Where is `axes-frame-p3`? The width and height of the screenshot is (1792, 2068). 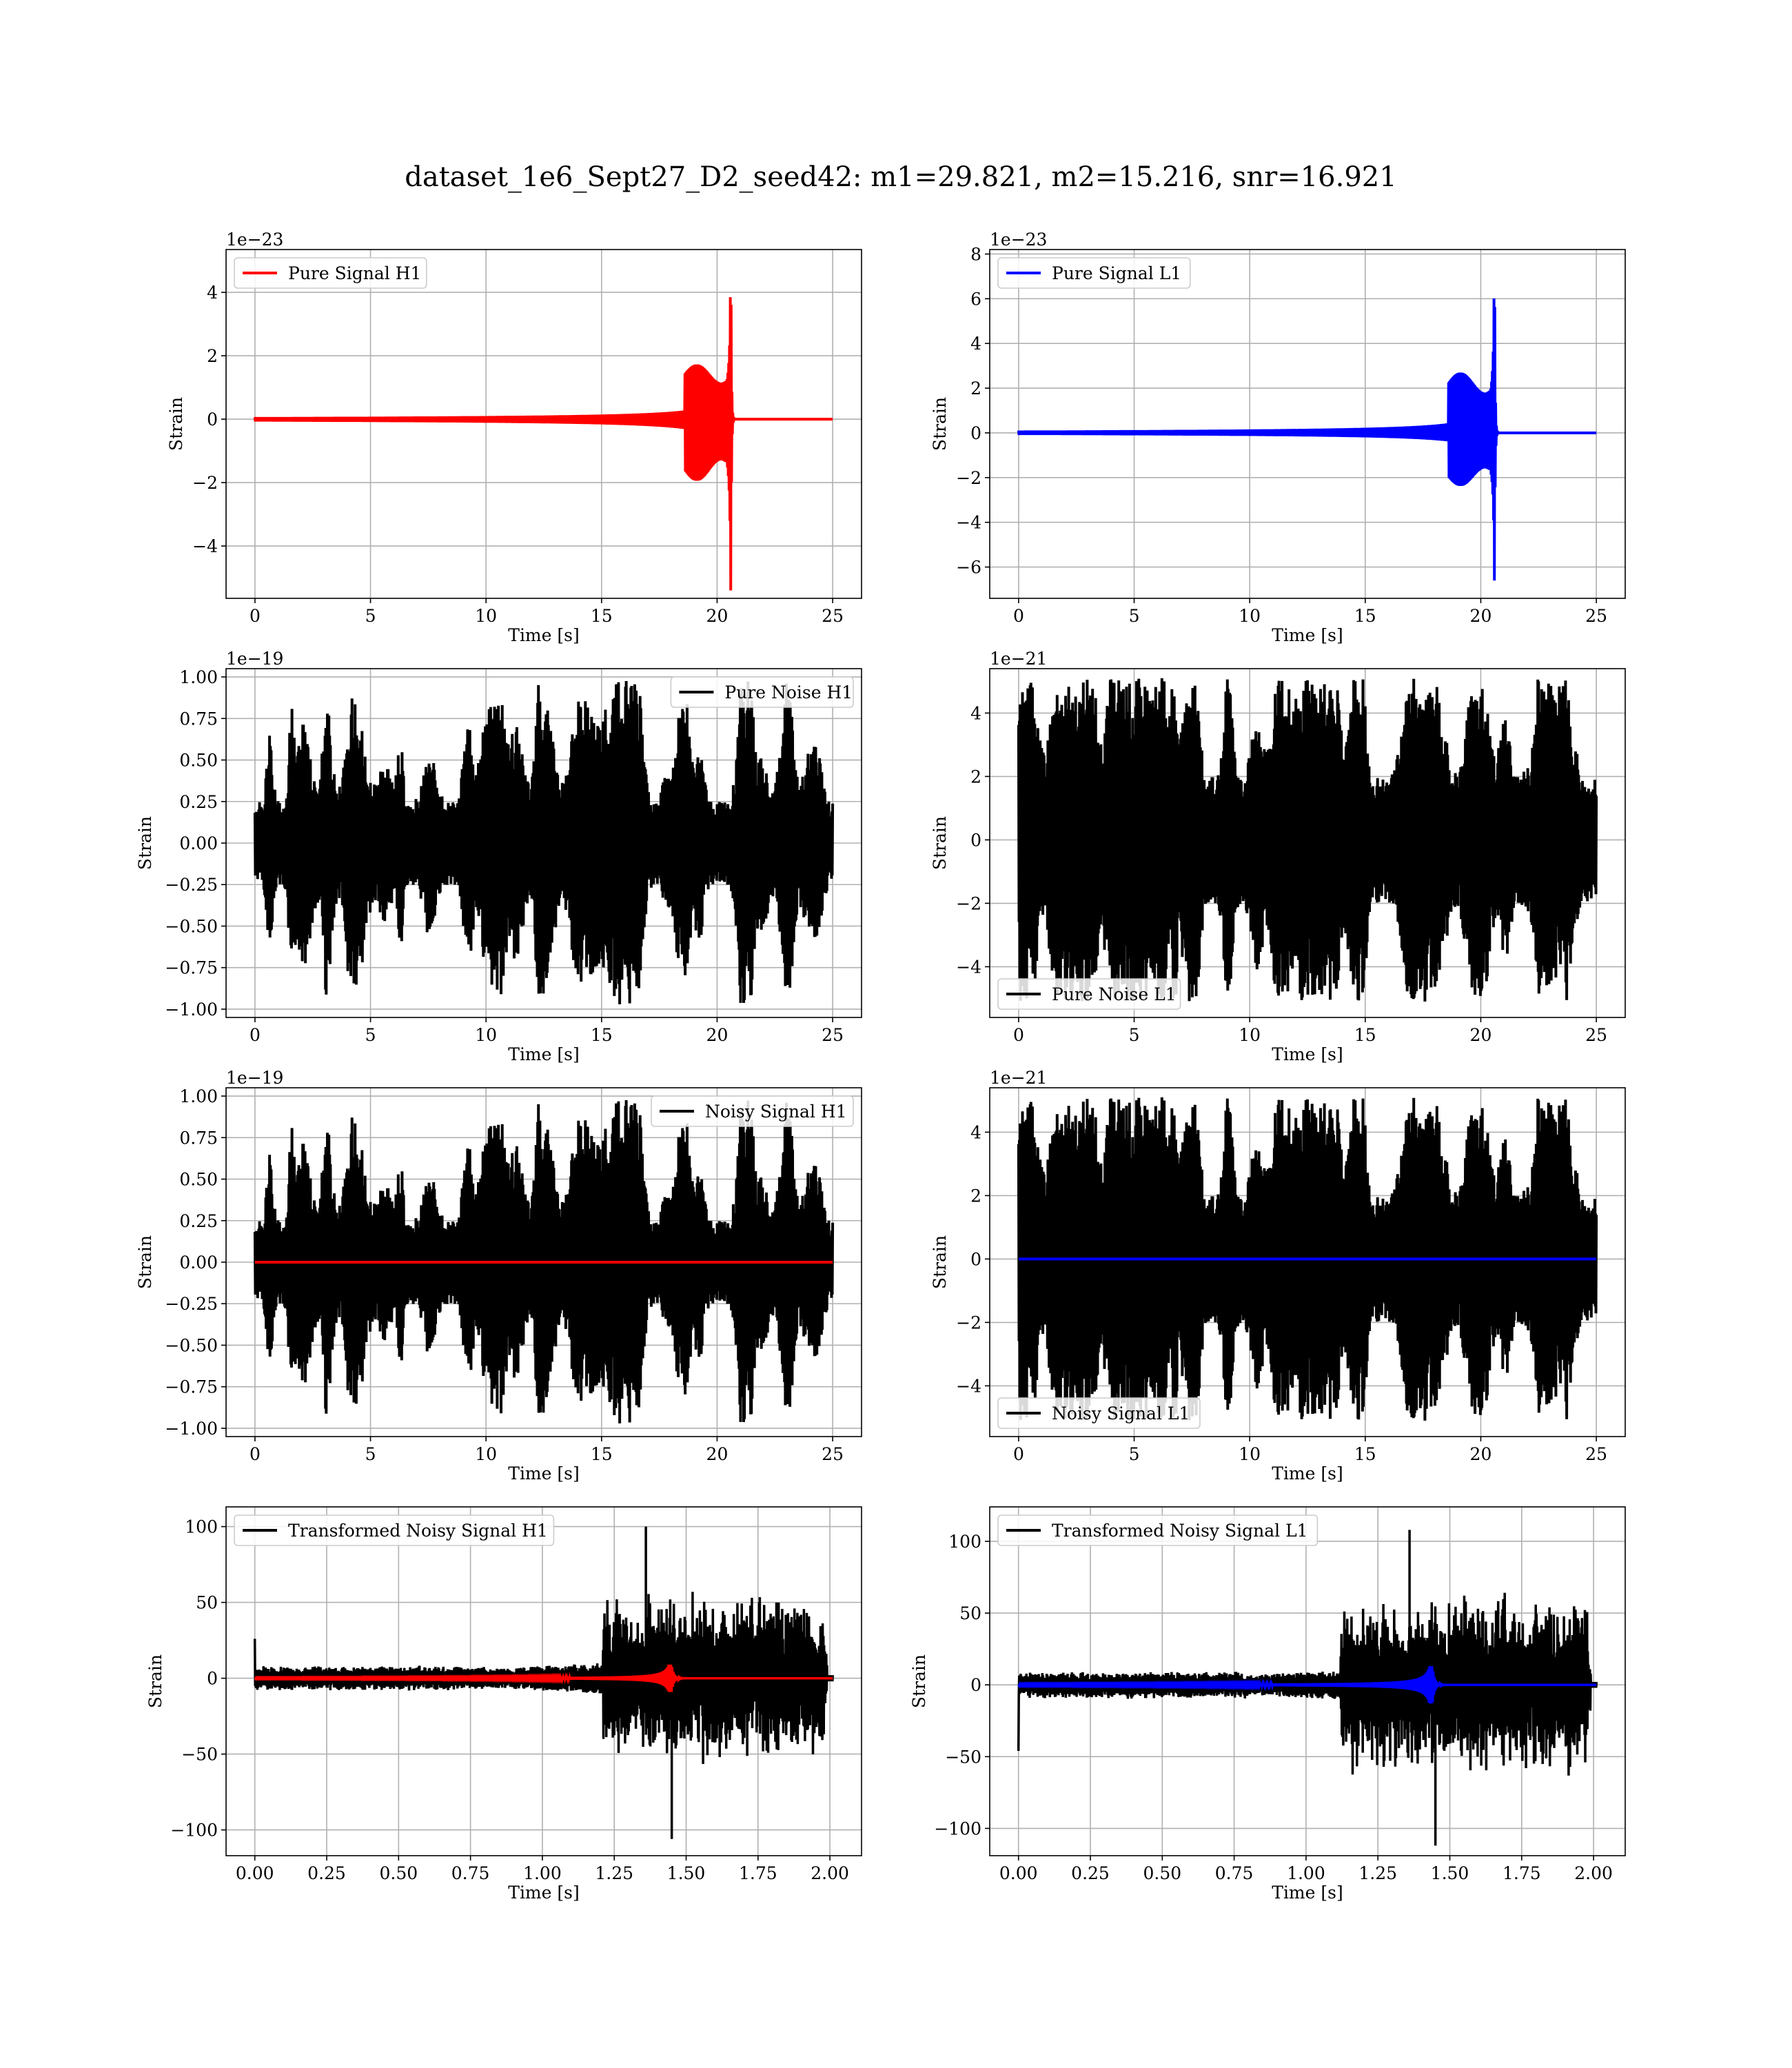
axes-frame-p3 is located at coordinates (1307, 843).